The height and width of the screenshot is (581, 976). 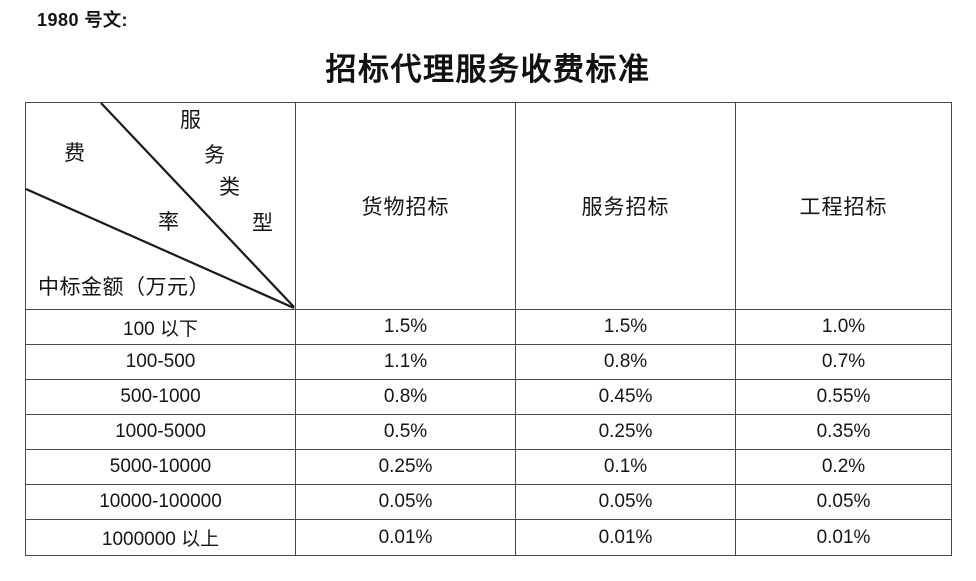 What do you see at coordinates (161, 467) in the screenshot?
I see `amount-range-cell: 5000-10000` at bounding box center [161, 467].